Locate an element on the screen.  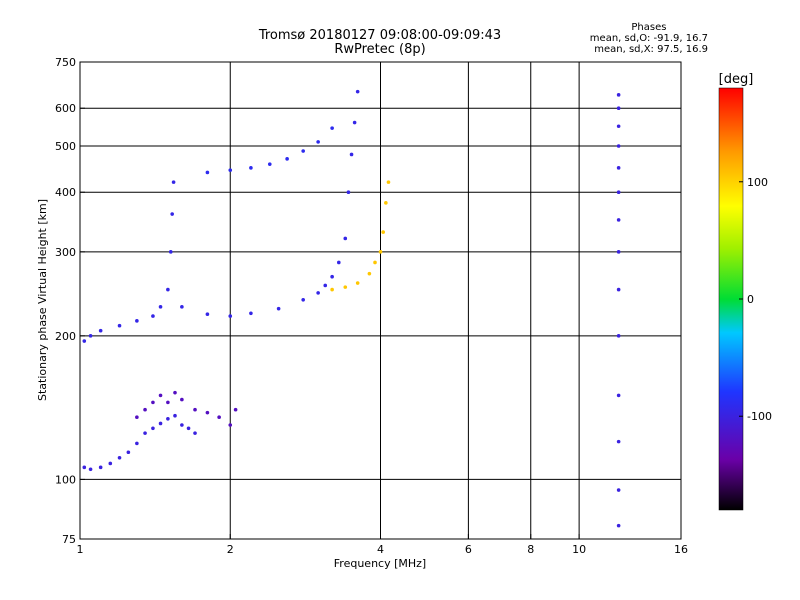
x-tick-label: 4 is located at coordinates (380, 549).